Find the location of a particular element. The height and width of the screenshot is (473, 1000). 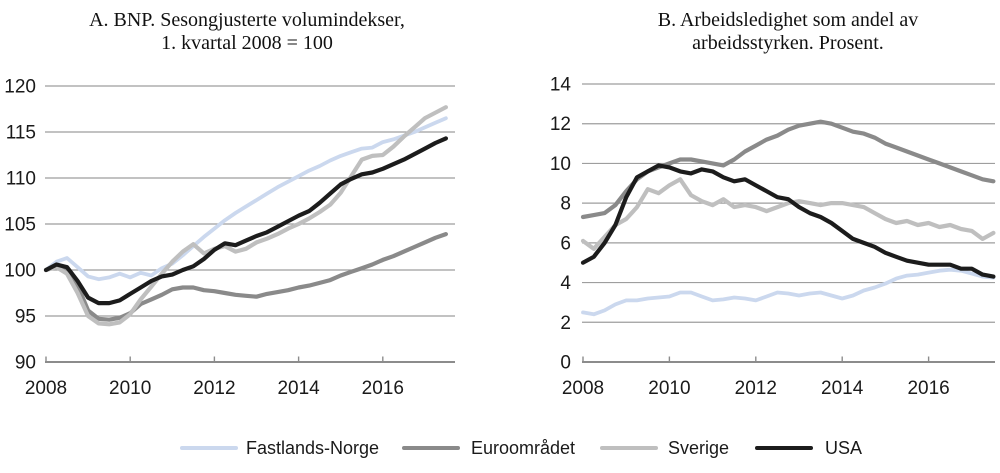

panel-a-title-line1: A. BNP. Sesongjusterte volumindekser, is located at coordinates (247, 20).